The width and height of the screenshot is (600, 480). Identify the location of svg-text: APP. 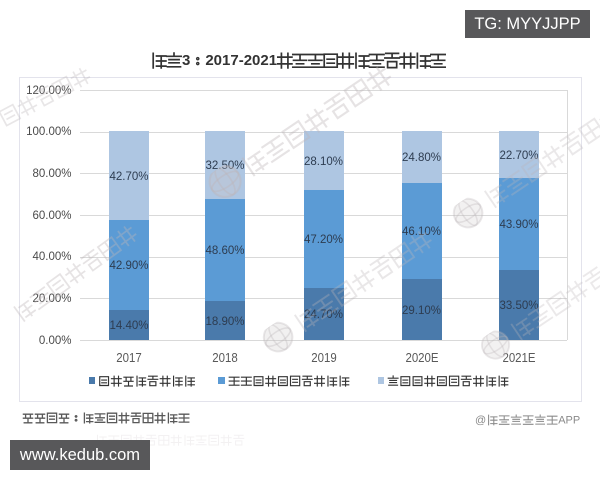
(569, 421).